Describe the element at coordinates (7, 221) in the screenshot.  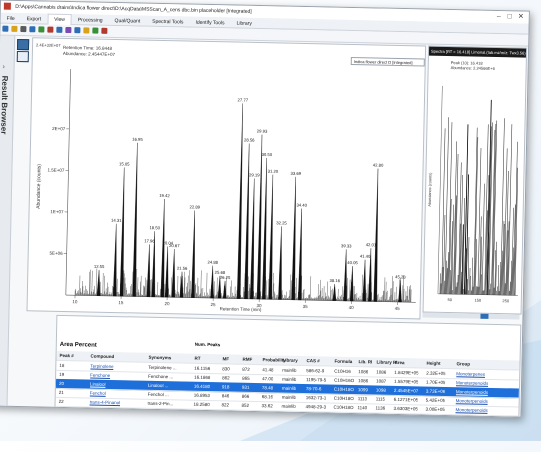
I see `result-browser-sidebar: › Result Browser` at that location.